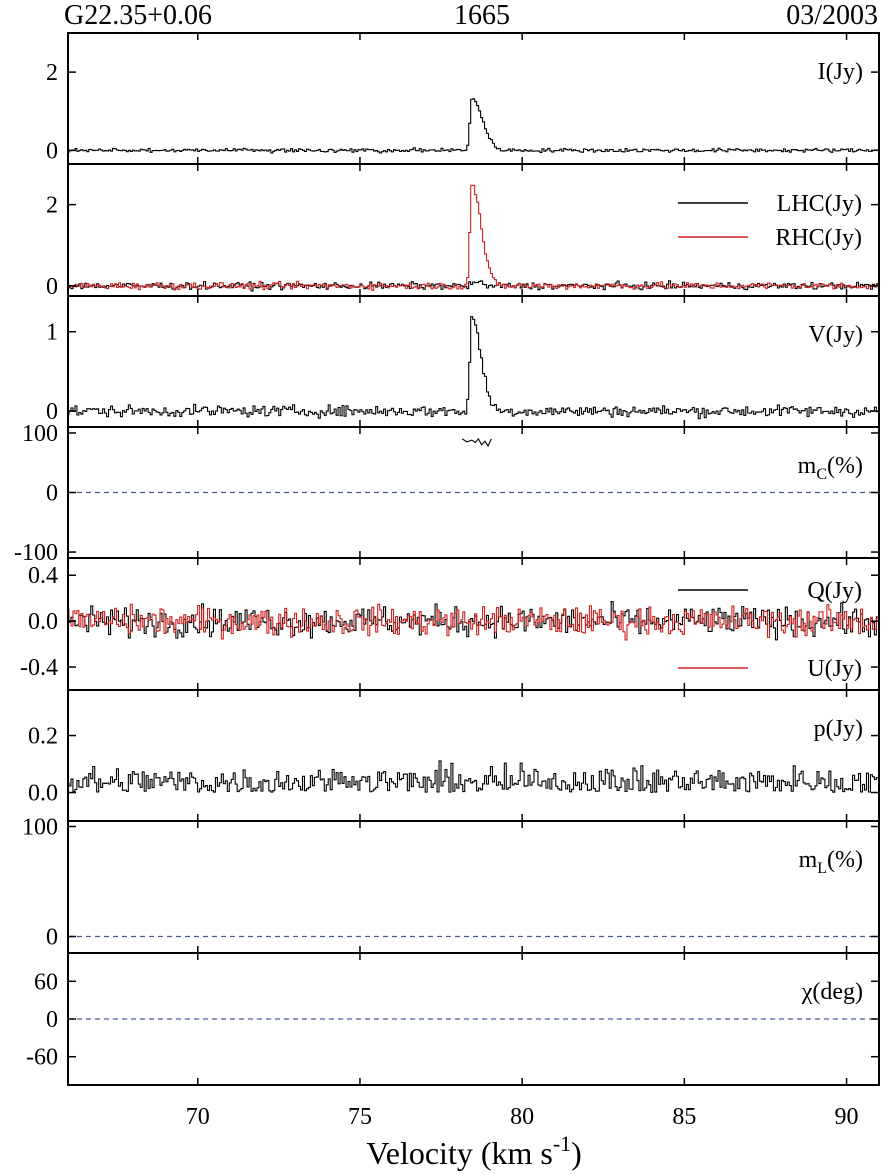 This screenshot has width=882, height=1174. Describe the element at coordinates (770, 630) in the screenshot. I see `panel-QU-legend: Q(Jy) U(Jy)` at that location.